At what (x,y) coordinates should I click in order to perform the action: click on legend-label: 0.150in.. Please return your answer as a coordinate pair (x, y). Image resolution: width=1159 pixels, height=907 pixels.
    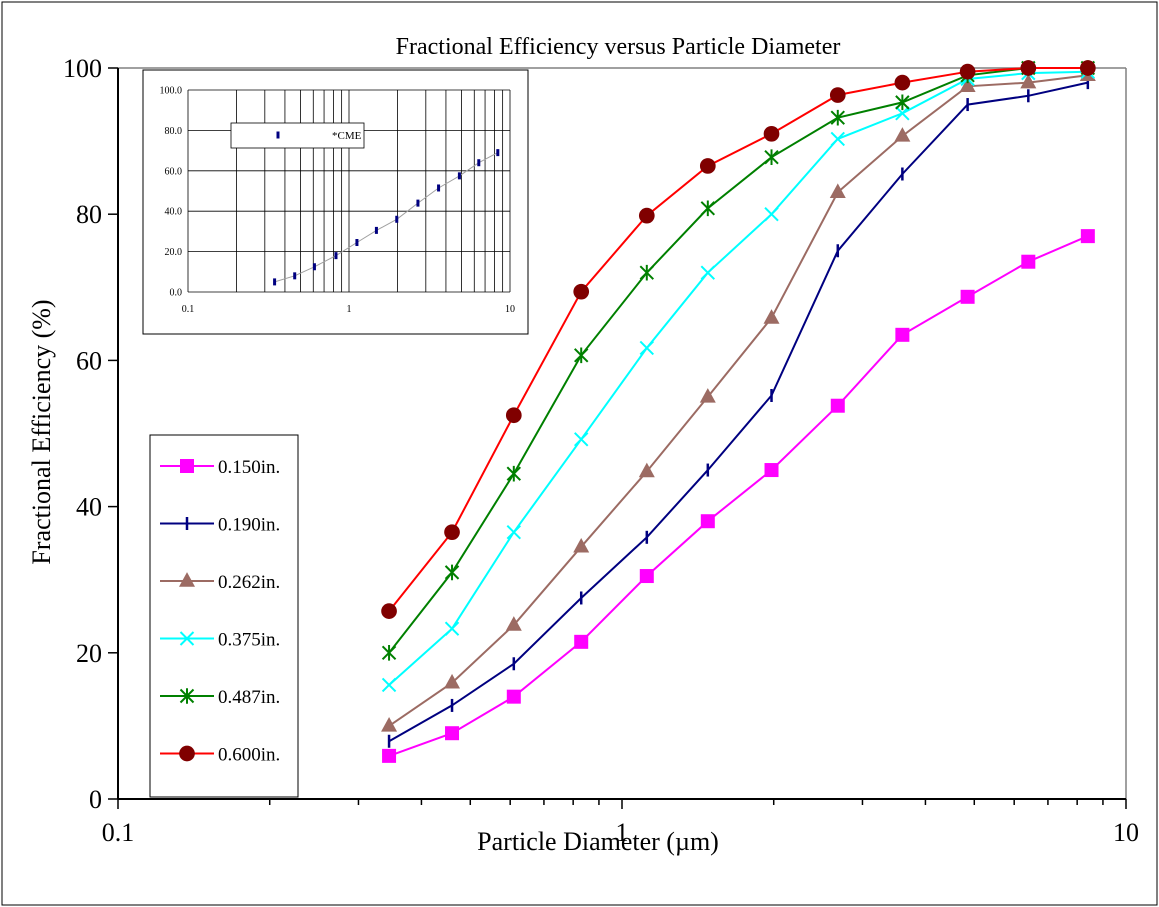
    Looking at the image, I should click on (249, 467).